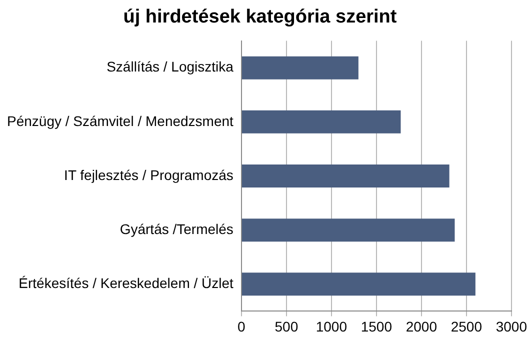  What do you see at coordinates (242, 326) in the screenshot?
I see `x-tick-label: 0` at bounding box center [242, 326].